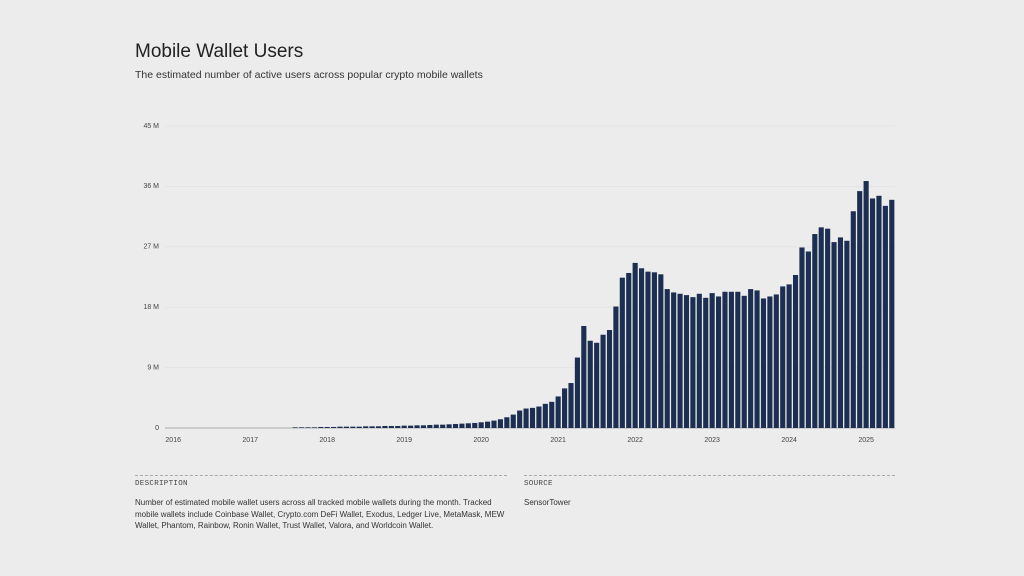  I want to click on x-tick-label: 2025, so click(866, 440).